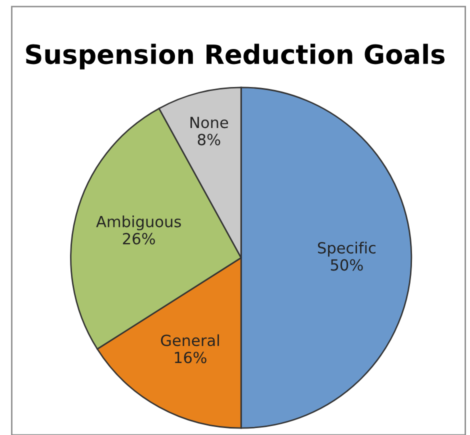  Describe the element at coordinates (347, 249) in the screenshot. I see `slice-label: Specific` at that location.